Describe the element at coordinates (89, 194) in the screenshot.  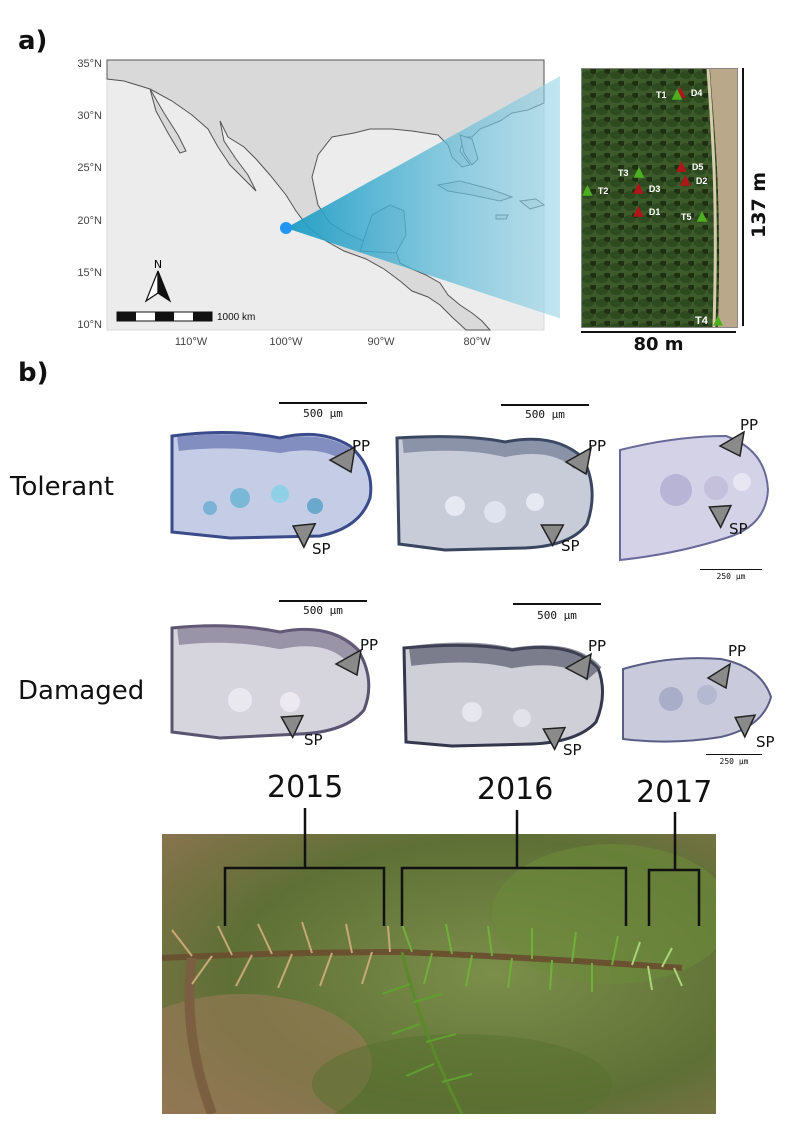
I see `latitude-ticks: 35°N 30°N 25°N 20°N 15°N 10°N` at that location.